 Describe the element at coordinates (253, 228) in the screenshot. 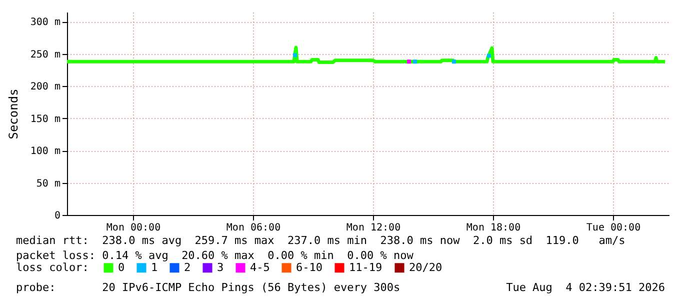

I see `x-tick-label: Mon 06:00` at that location.